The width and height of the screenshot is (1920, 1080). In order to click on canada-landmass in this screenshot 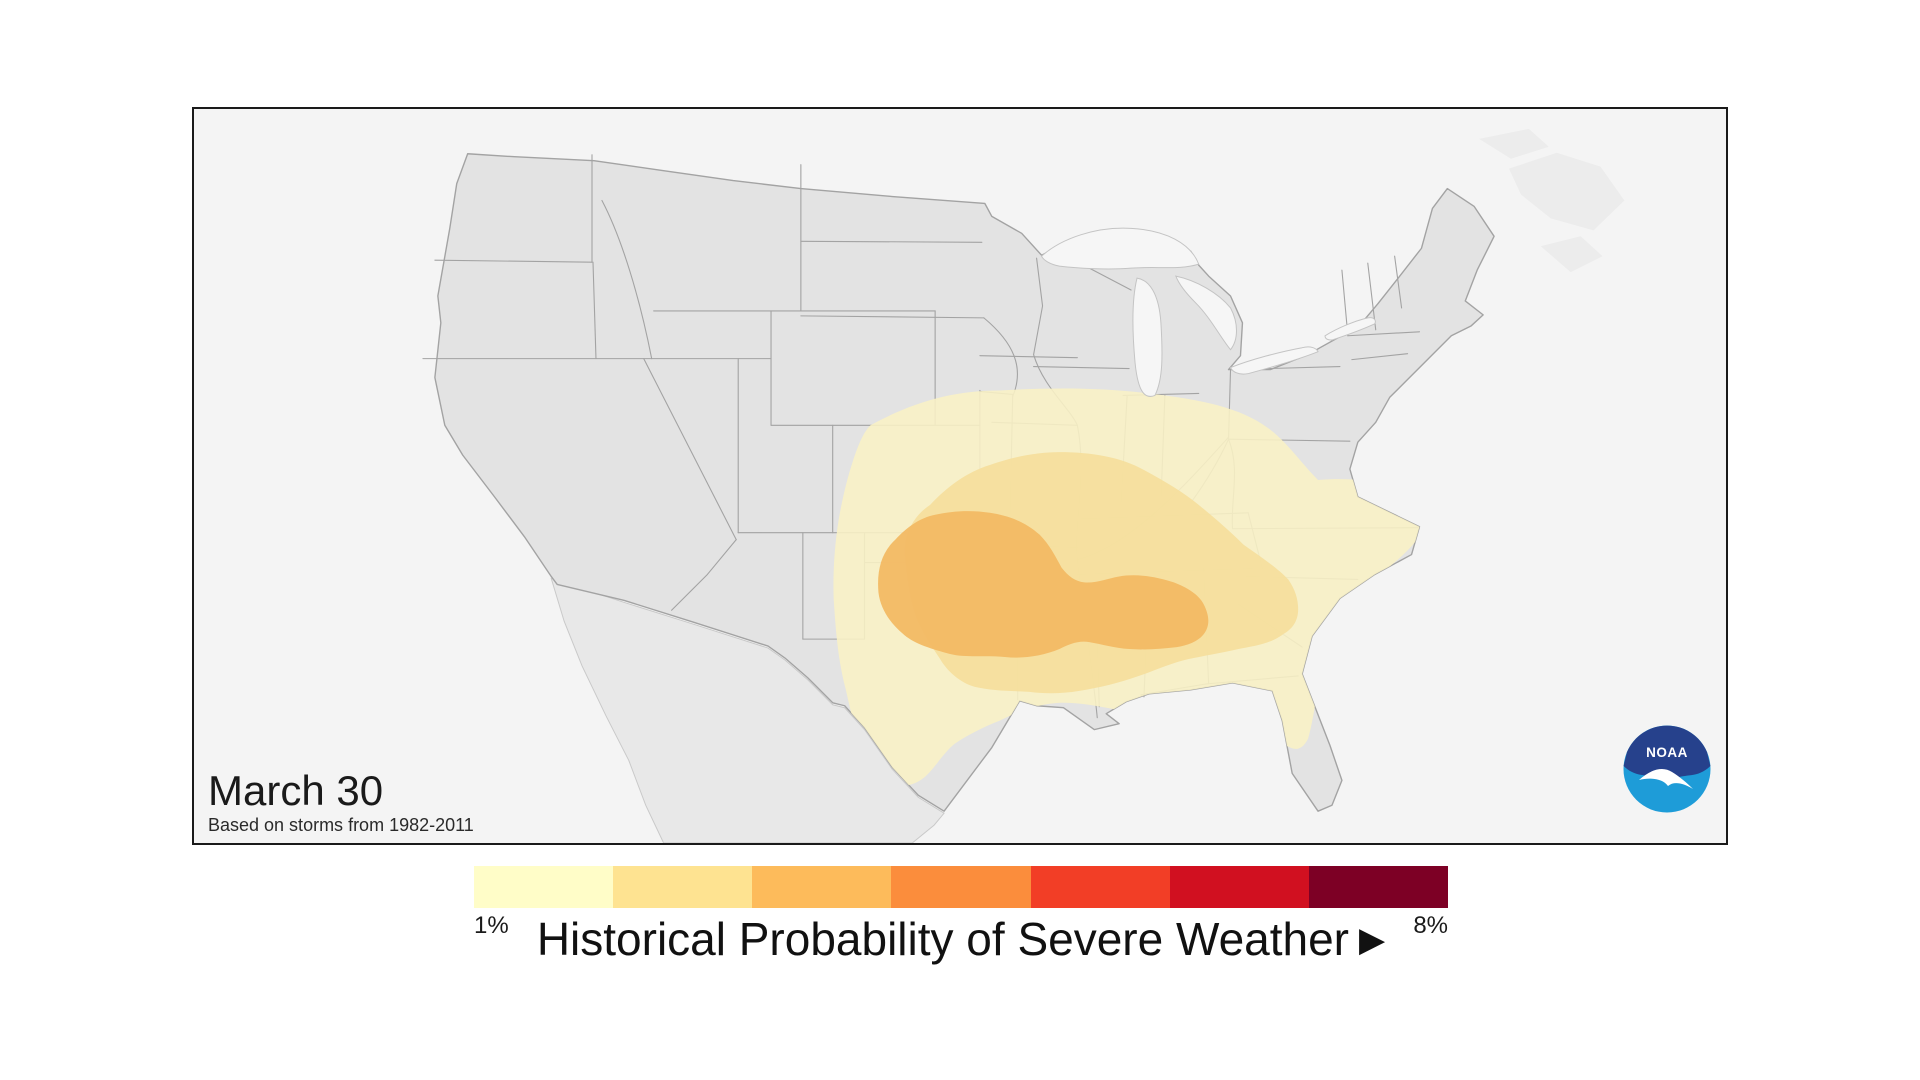, I will do `click(1552, 200)`.